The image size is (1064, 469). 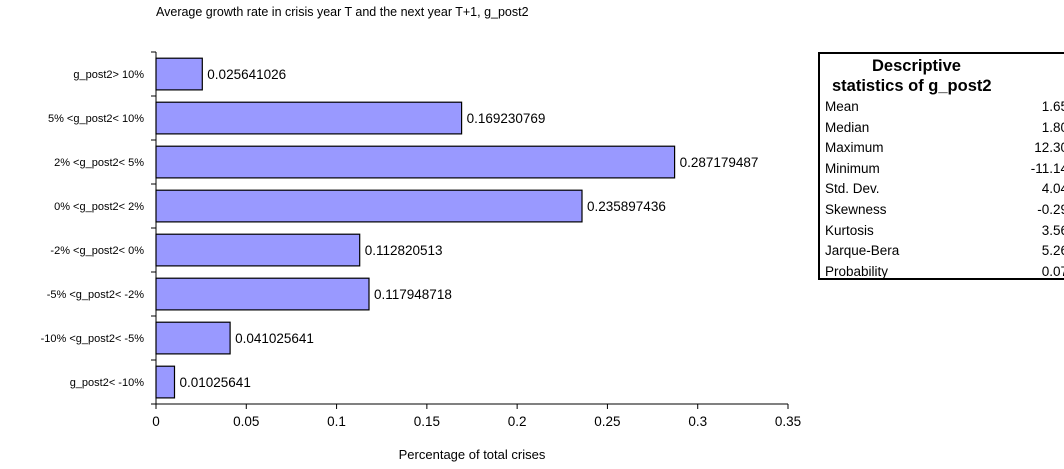 I want to click on x-tick-label: 0.3, so click(x=697, y=421).